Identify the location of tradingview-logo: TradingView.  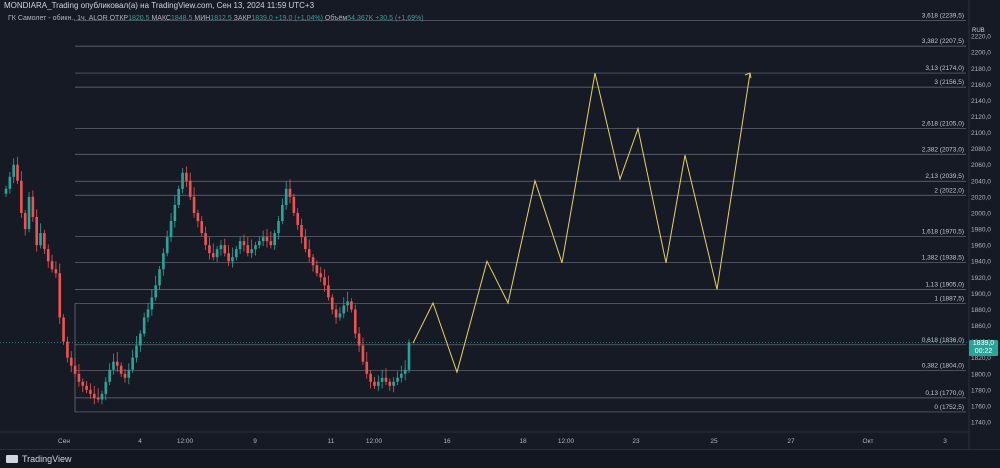
(39, 459).